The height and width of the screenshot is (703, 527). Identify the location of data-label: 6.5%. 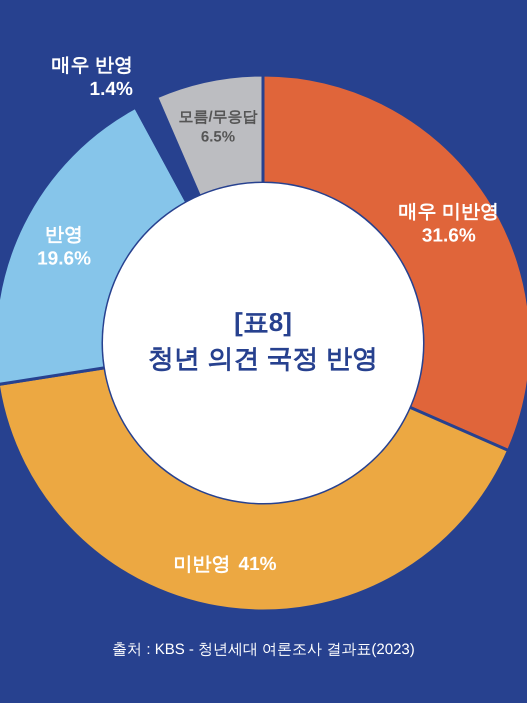
(218, 137).